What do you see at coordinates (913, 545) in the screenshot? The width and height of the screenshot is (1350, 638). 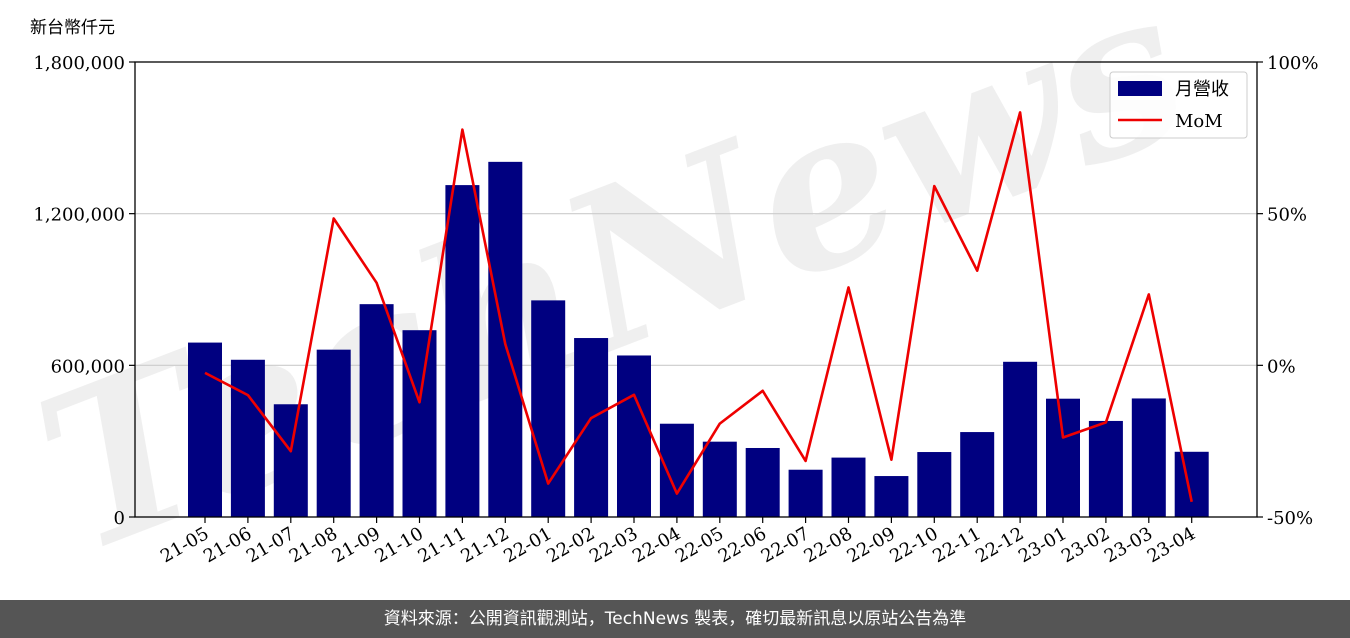 I see `x-tick-label: 22-10` at bounding box center [913, 545].